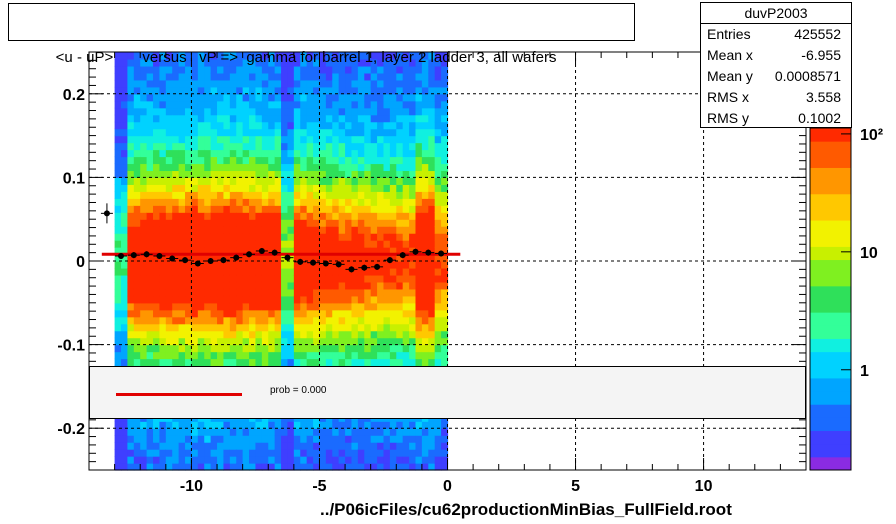  I want to click on y-tick-label: 0.2, so click(74, 95).